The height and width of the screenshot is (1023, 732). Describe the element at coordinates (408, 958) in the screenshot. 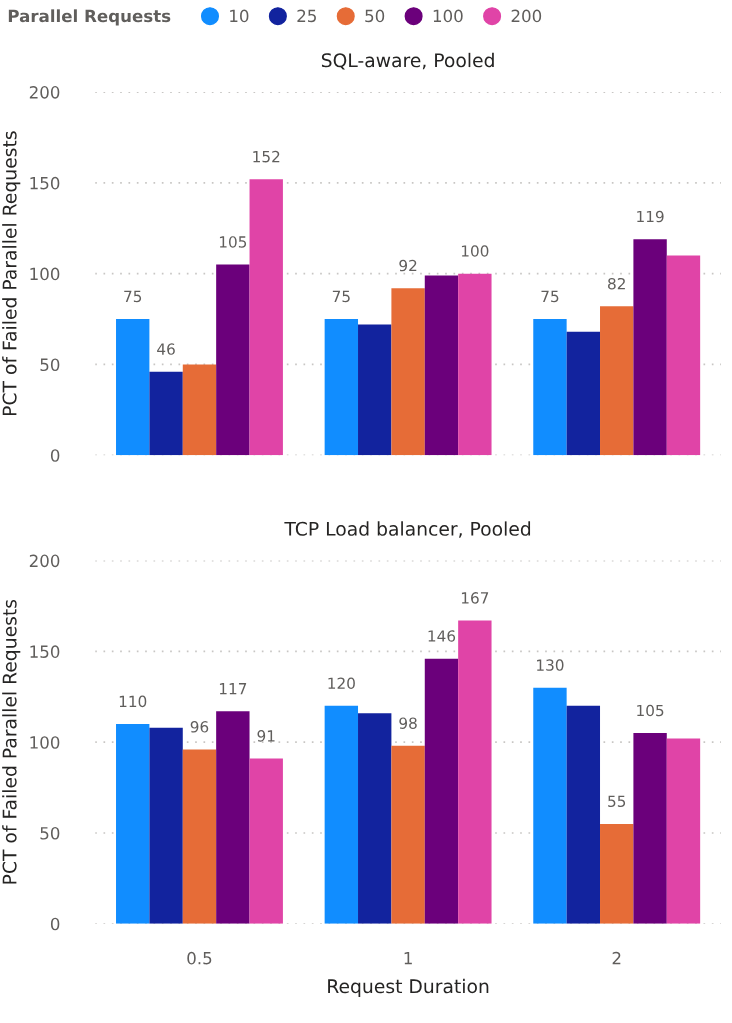

I see `x-tick-label: 1` at that location.